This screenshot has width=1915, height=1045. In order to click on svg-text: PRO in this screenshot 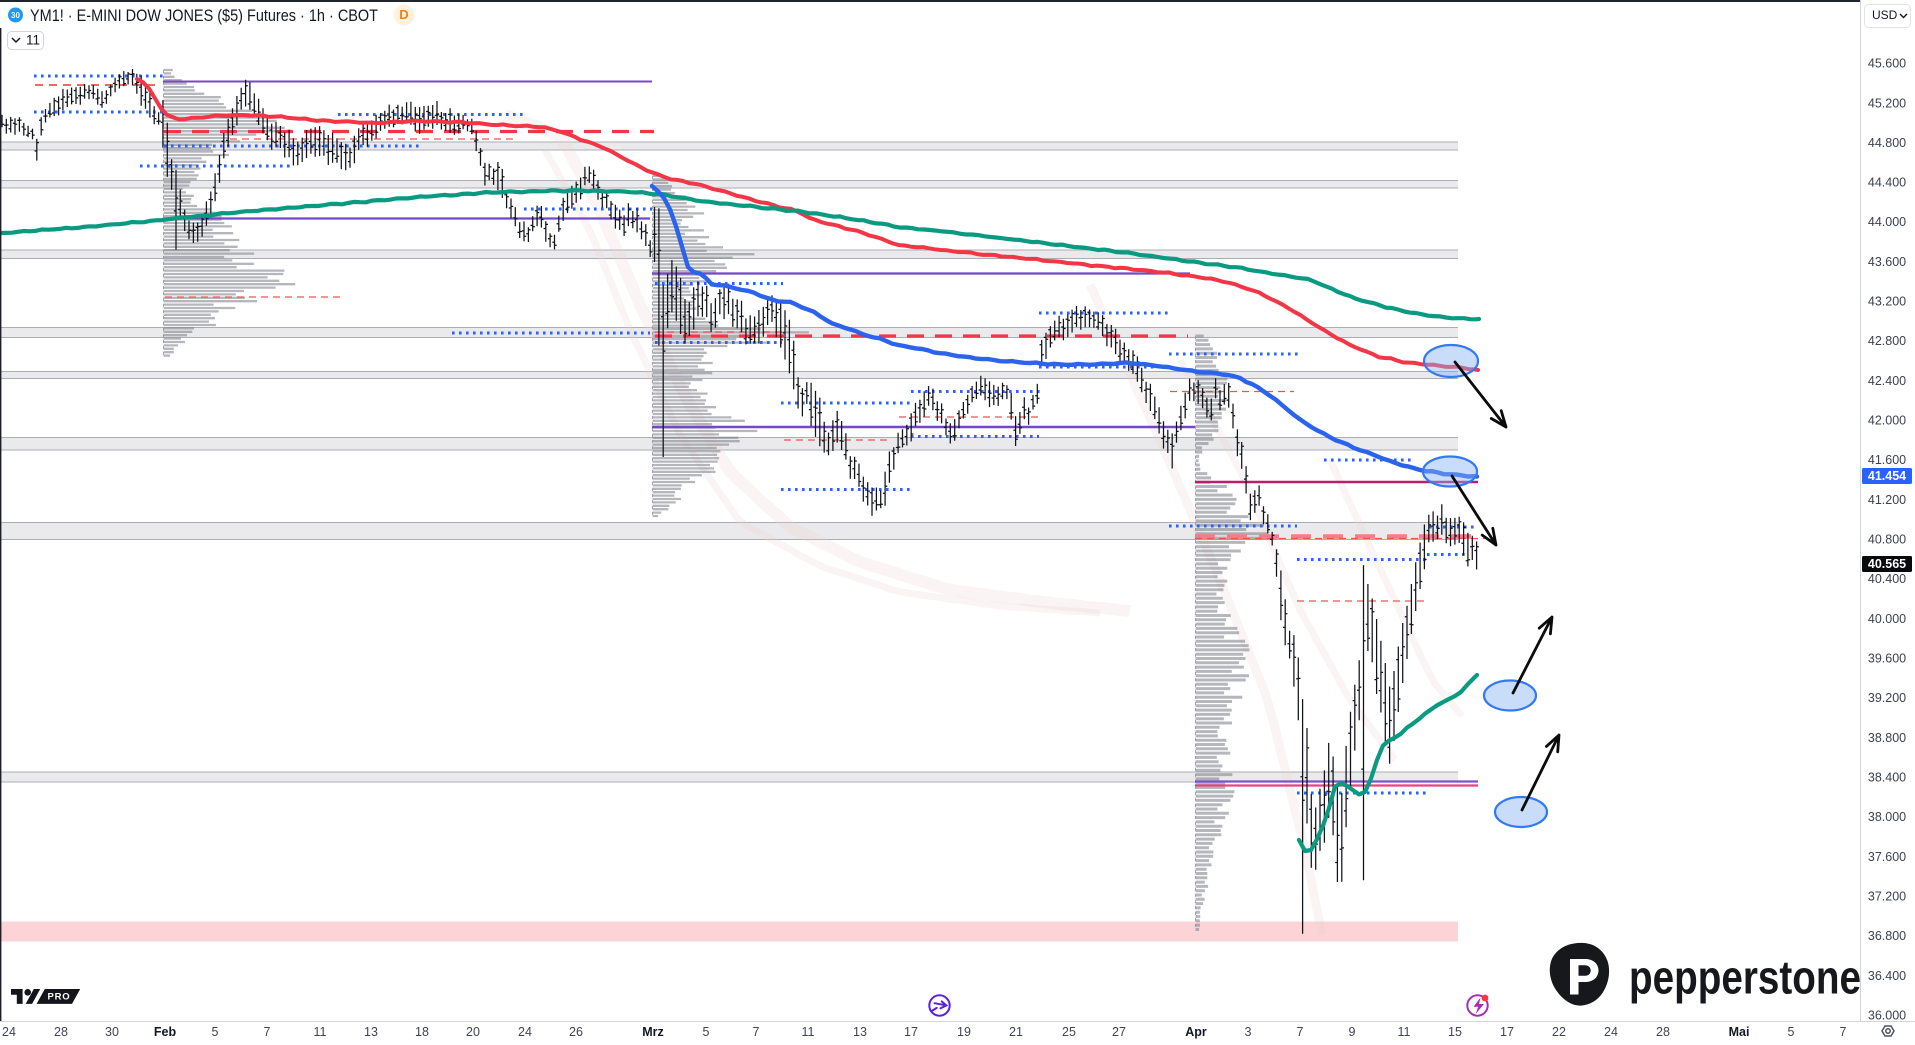, I will do `click(59, 997)`.